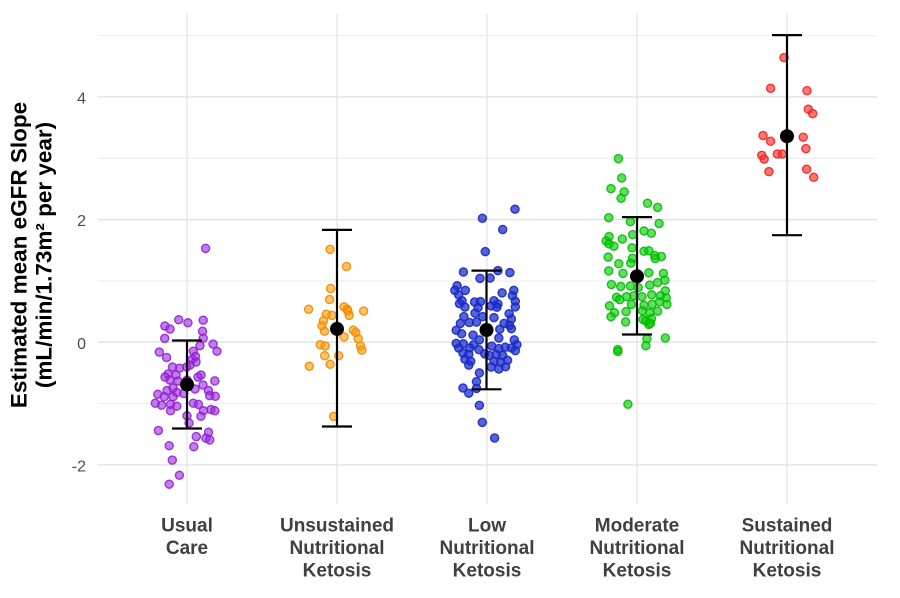  I want to click on svg-text: Low, so click(487, 526).